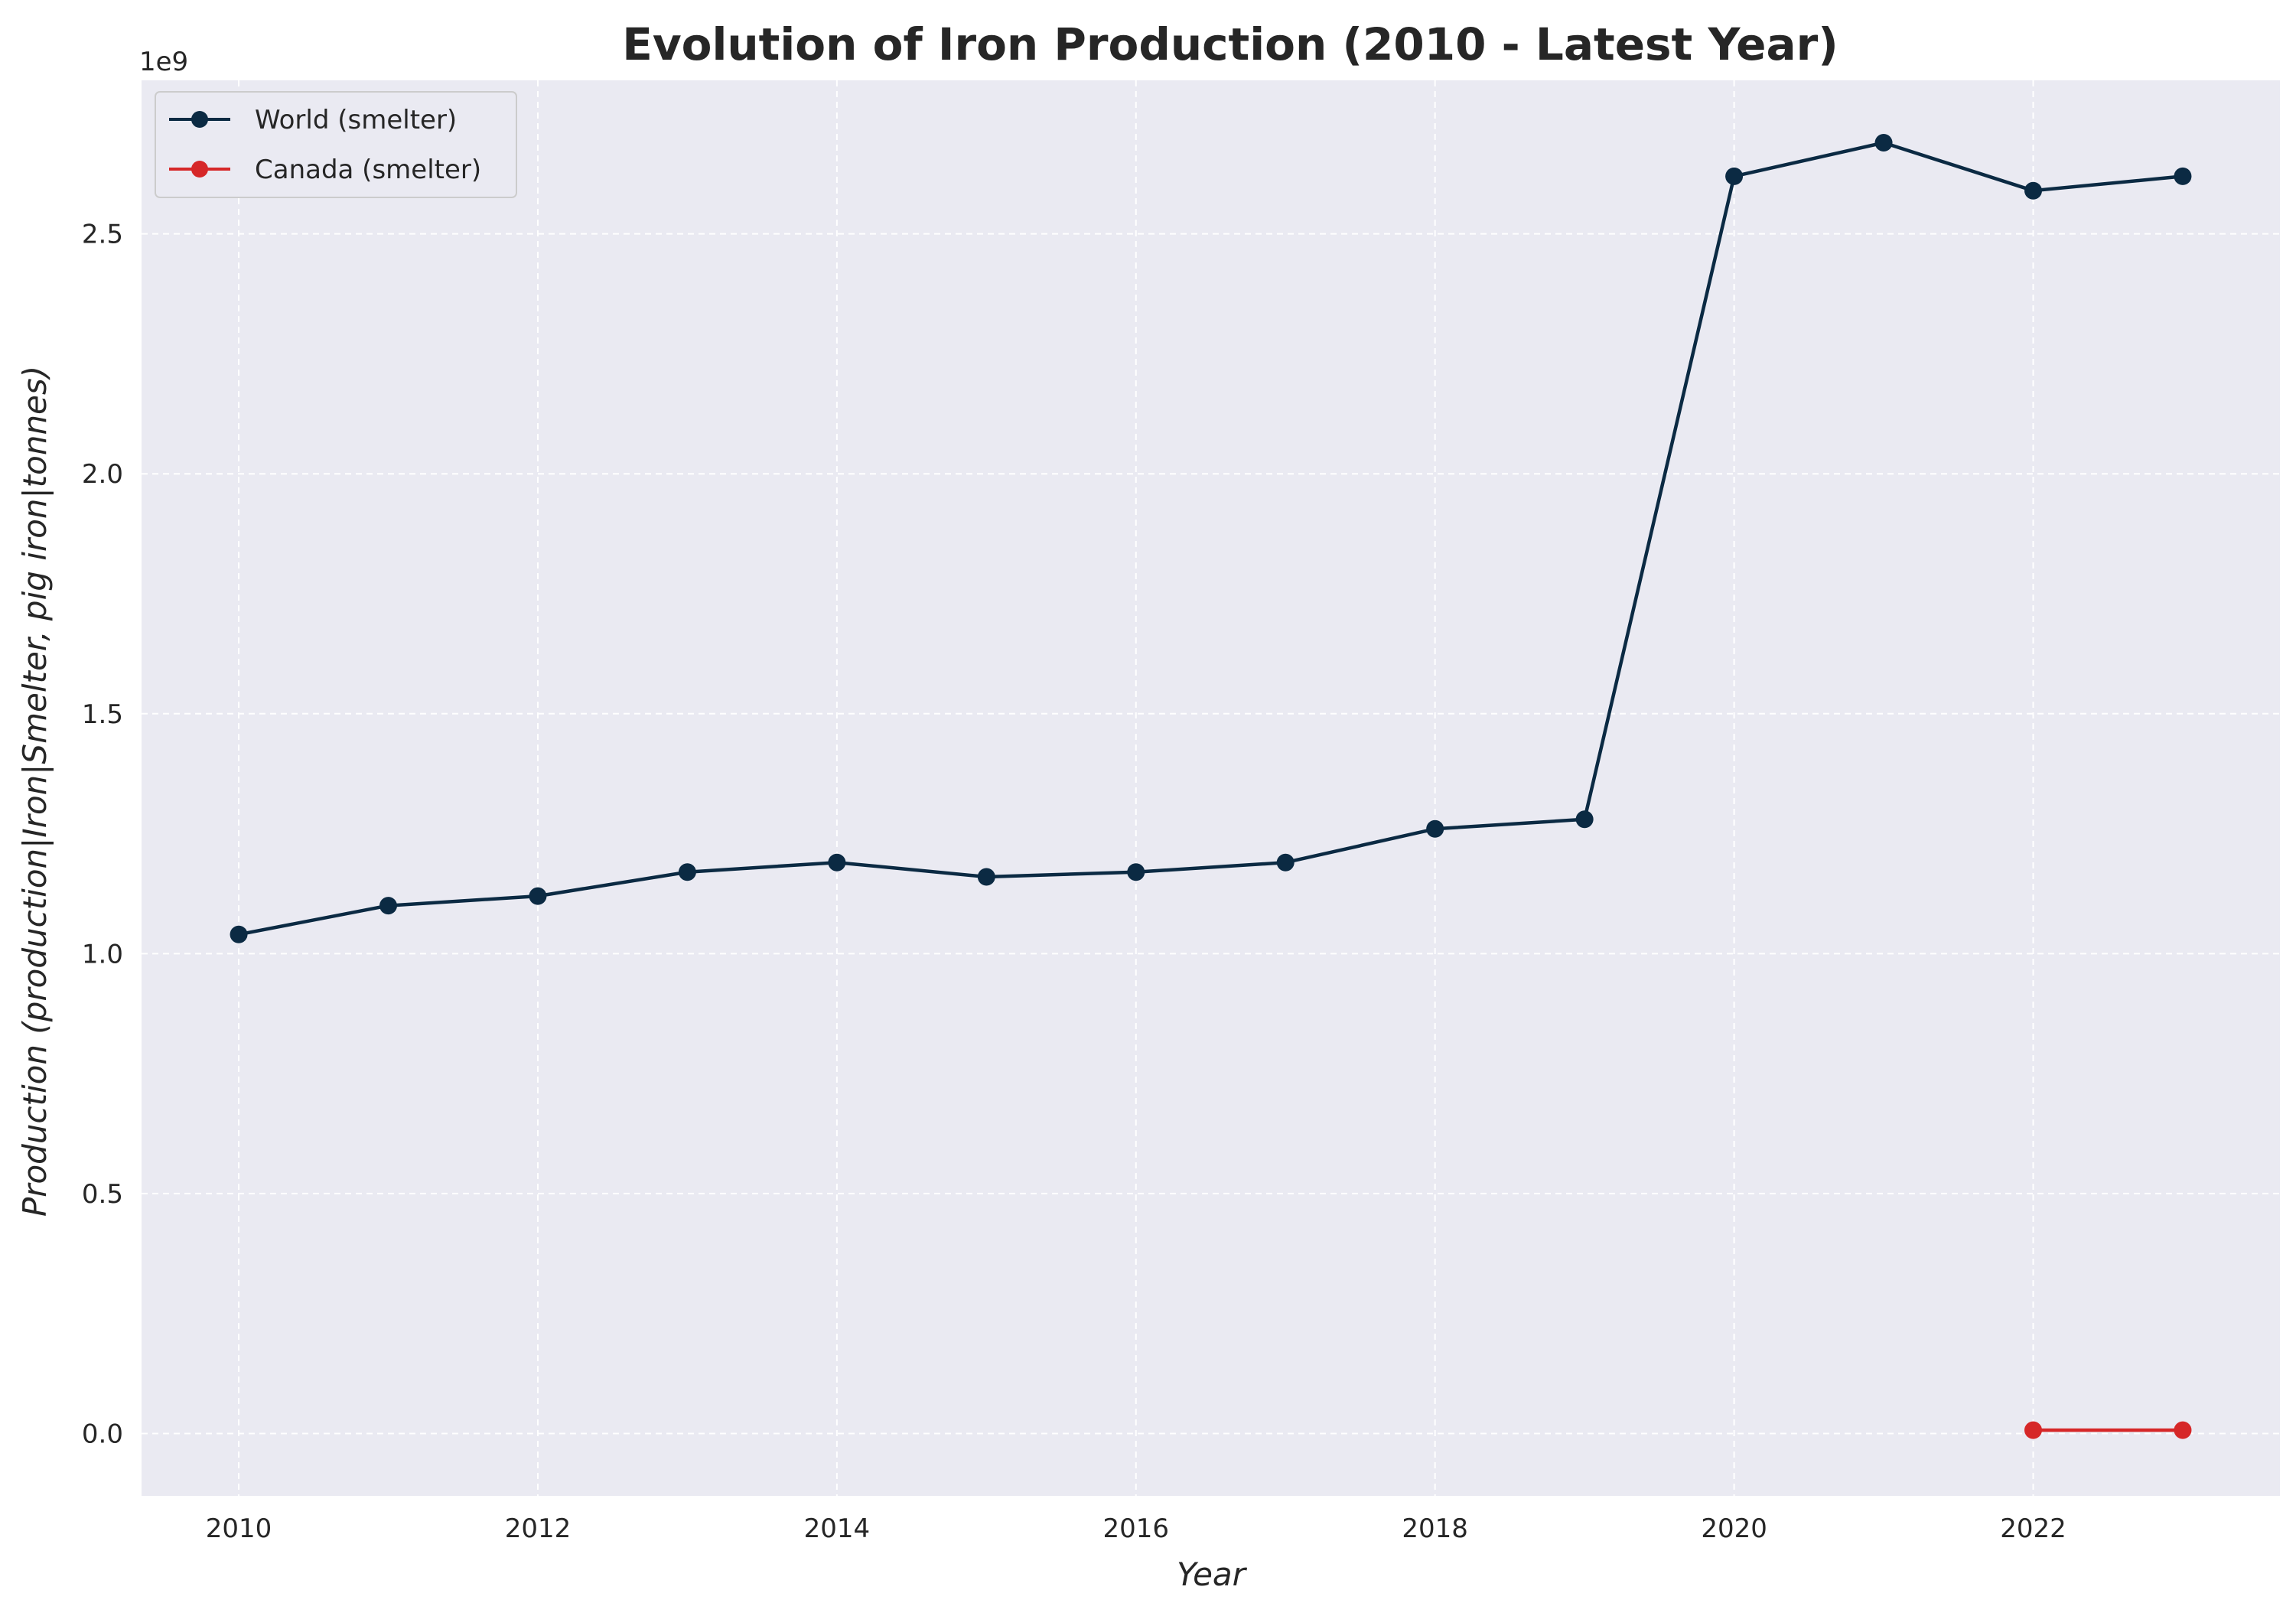  I want to click on y-axis-offset-label: 1e9, so click(163, 62).